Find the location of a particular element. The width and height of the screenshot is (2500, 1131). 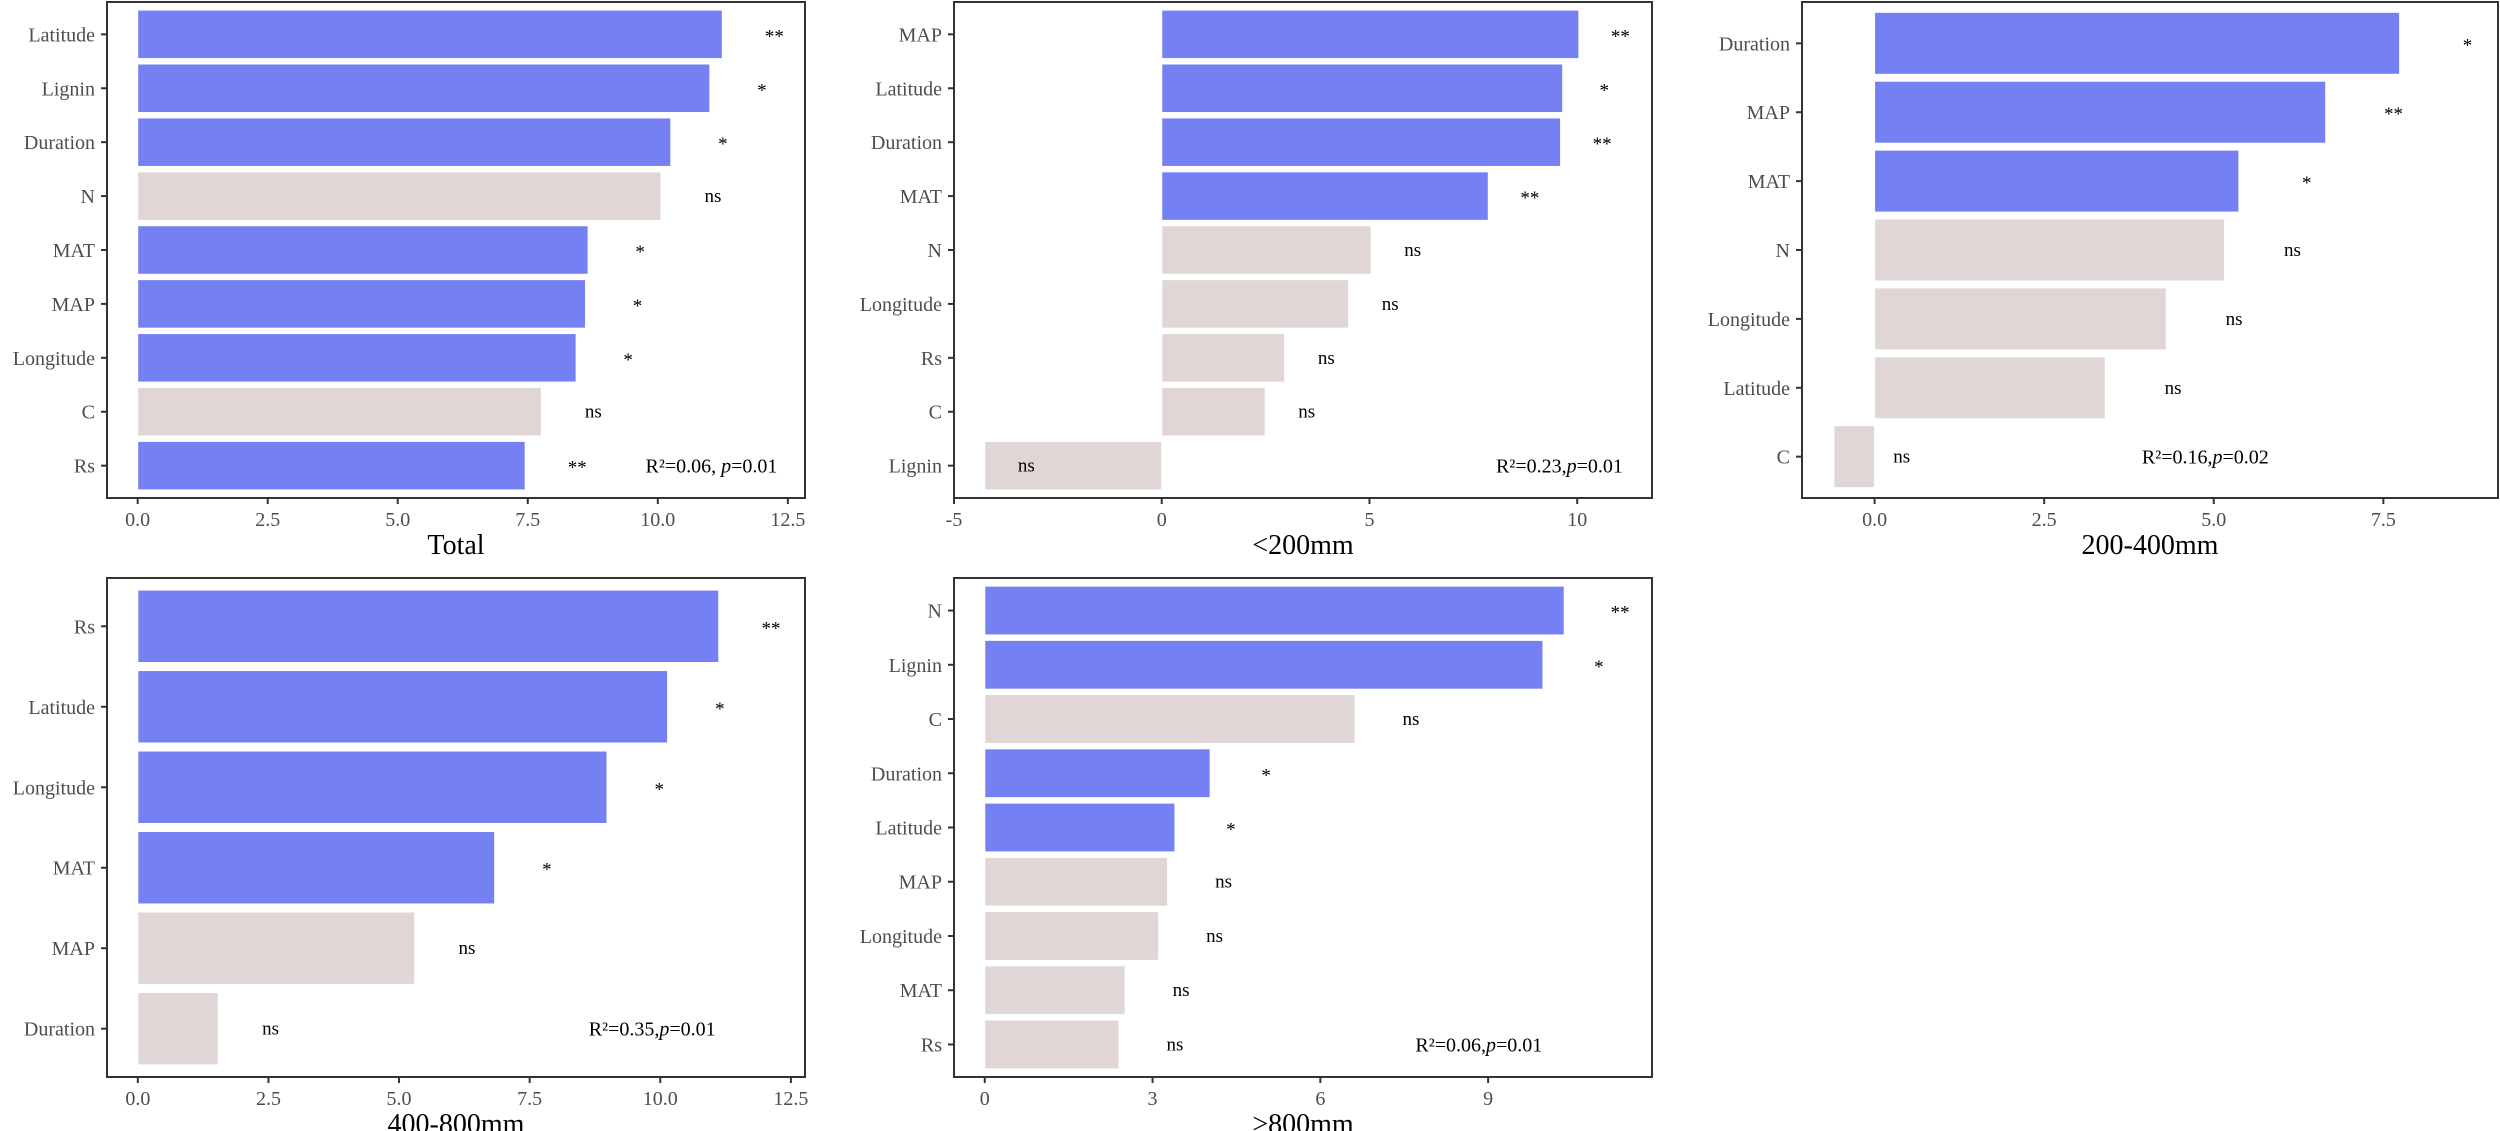

x-tick-label: 9 is located at coordinates (1488, 1099).